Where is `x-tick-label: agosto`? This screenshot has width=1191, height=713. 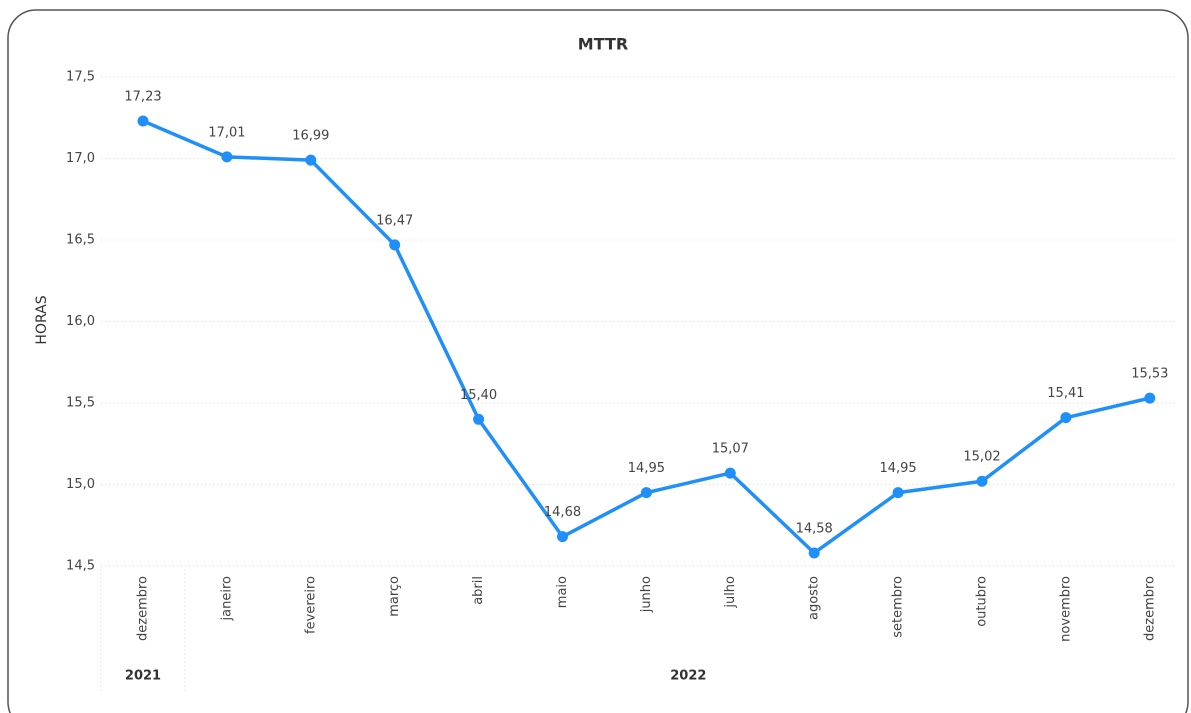
x-tick-label: agosto is located at coordinates (814, 598).